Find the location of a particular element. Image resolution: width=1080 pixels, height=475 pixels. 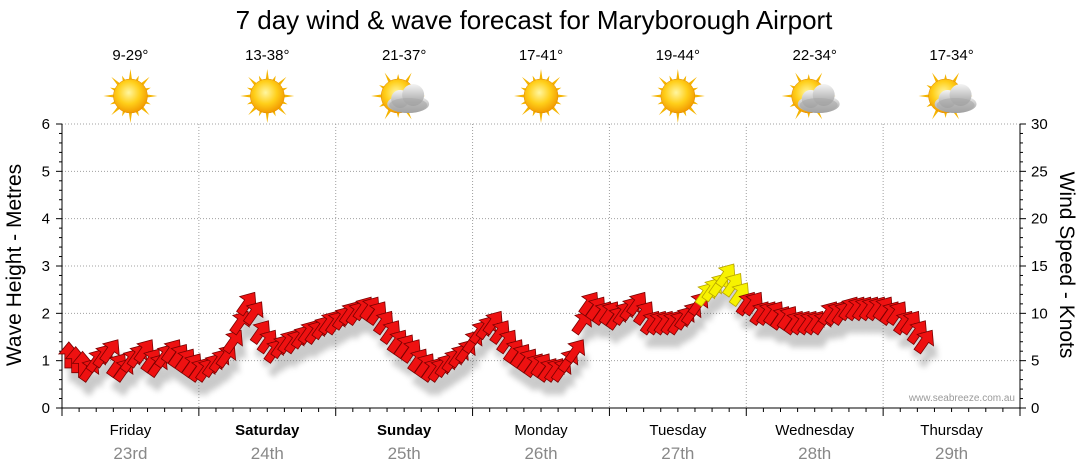

temp-range-label: 19-44° is located at coordinates (678, 55).